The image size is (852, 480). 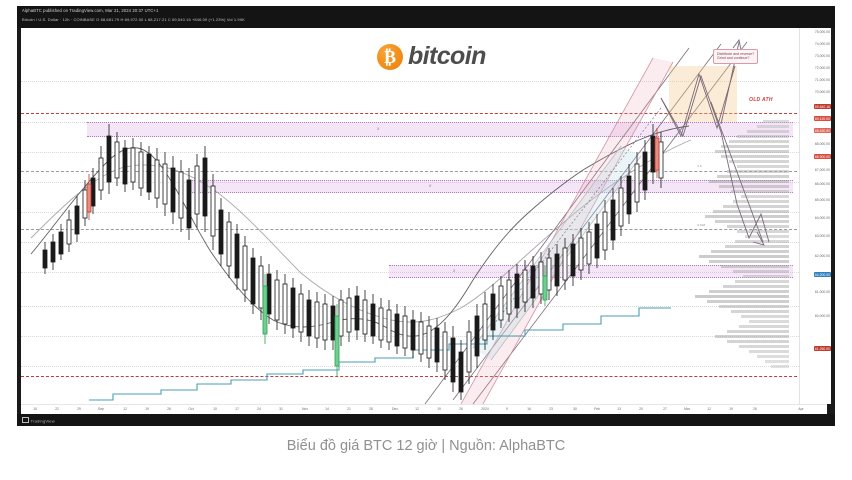 I want to click on price-tick: 60,000.00, so click(x=822, y=316).